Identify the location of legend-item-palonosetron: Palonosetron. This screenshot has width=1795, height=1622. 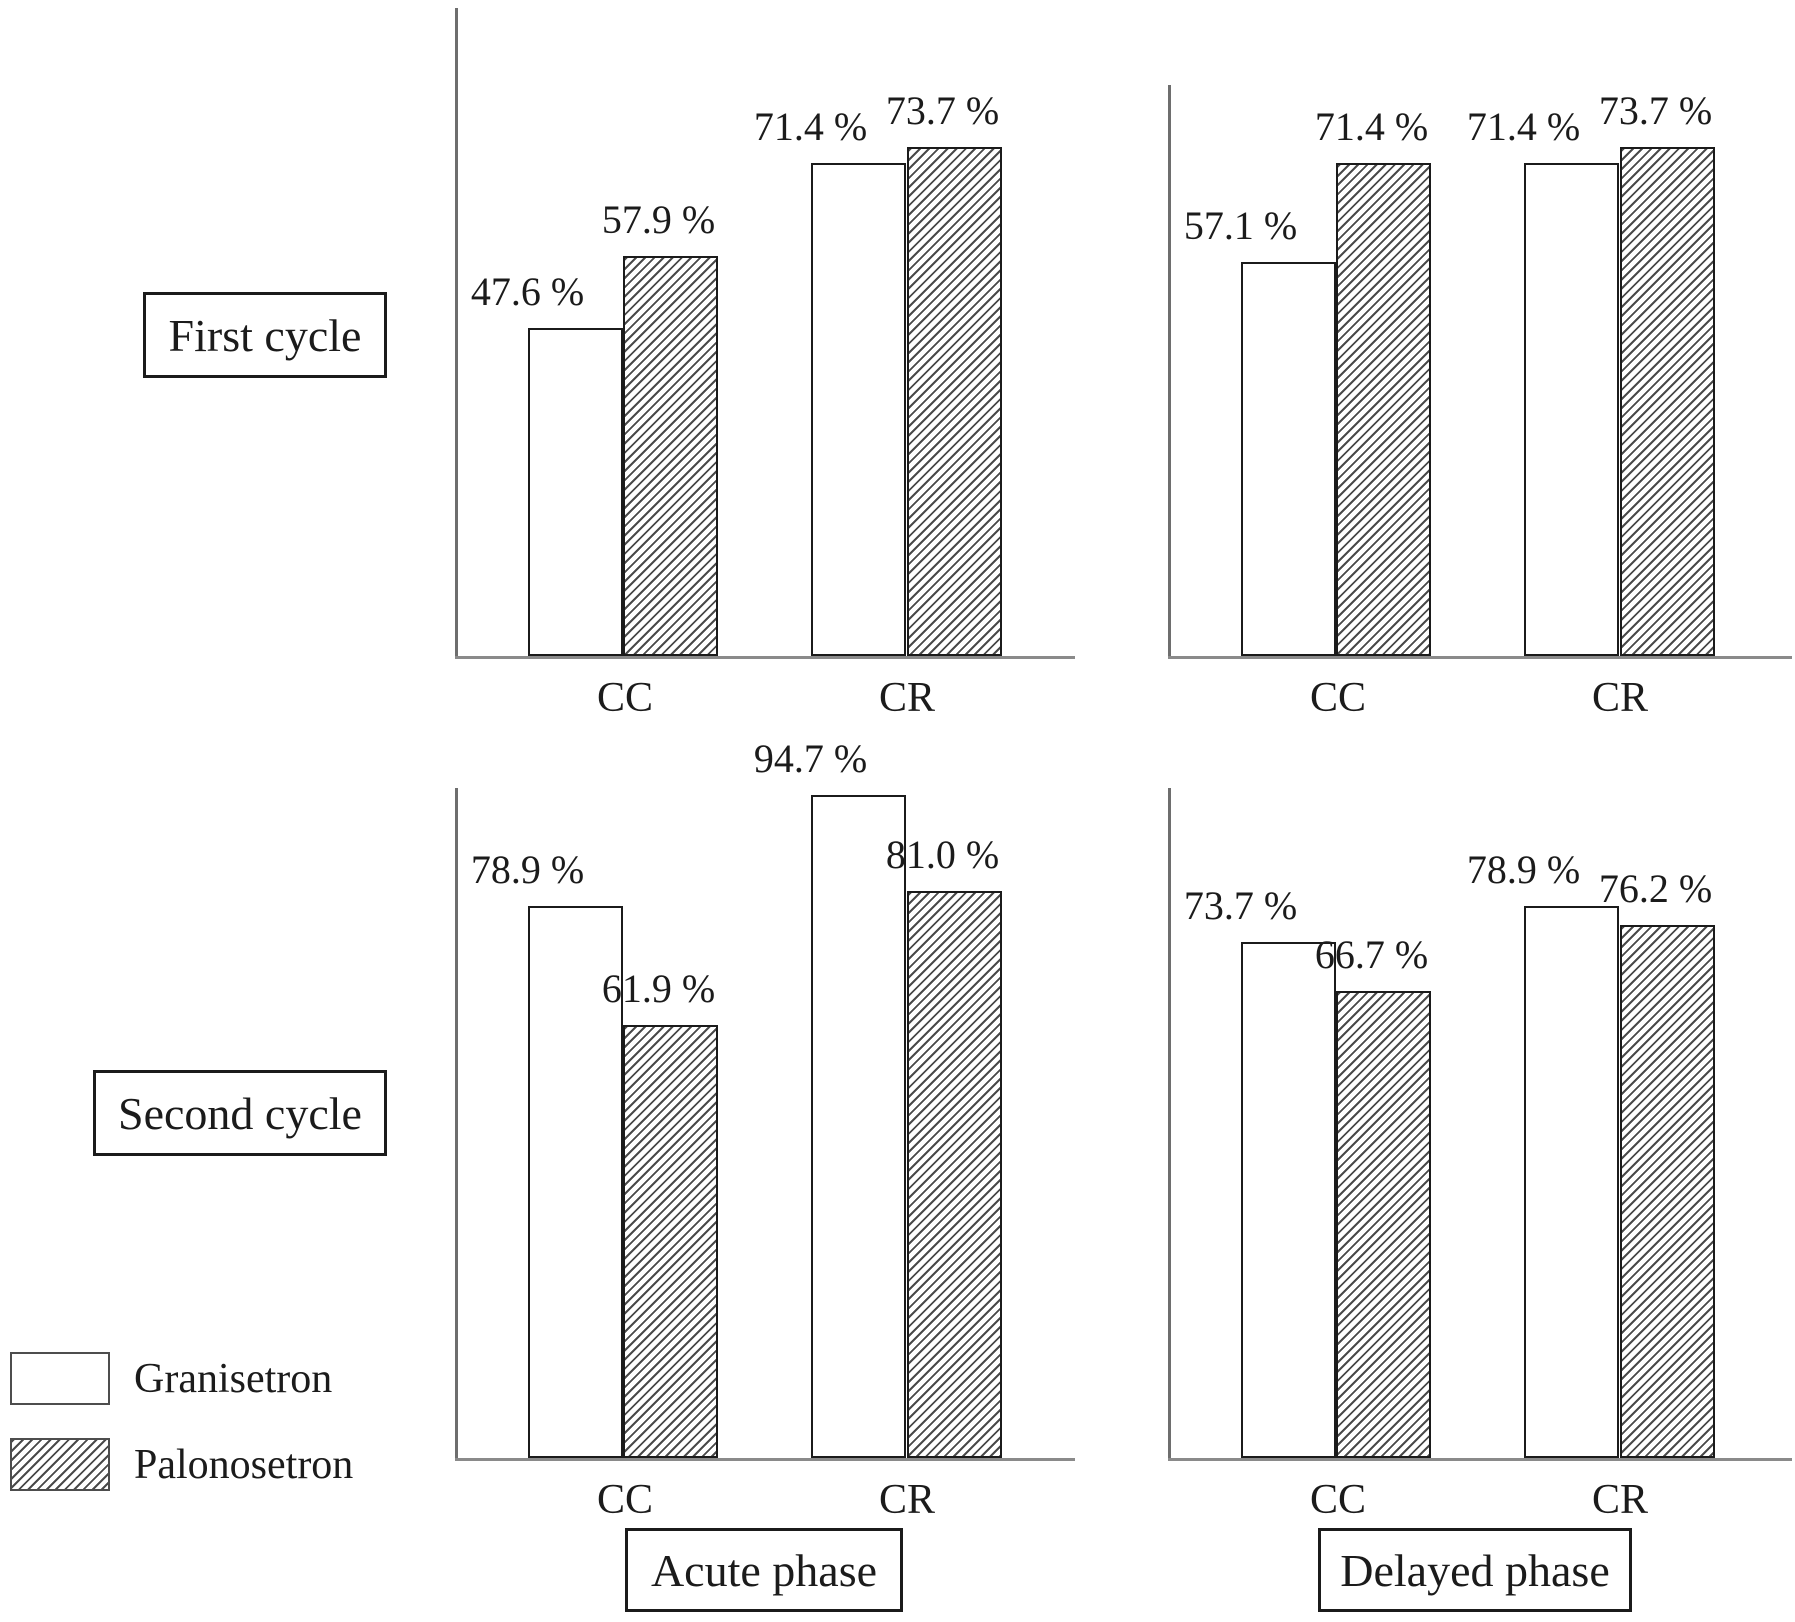
(181, 1464).